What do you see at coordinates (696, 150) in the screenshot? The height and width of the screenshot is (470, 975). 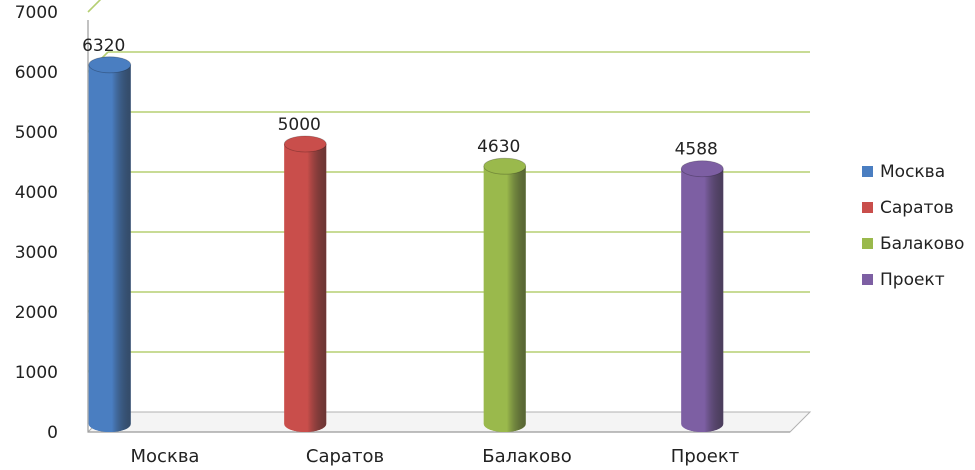 I see `data-label: 4588` at bounding box center [696, 150].